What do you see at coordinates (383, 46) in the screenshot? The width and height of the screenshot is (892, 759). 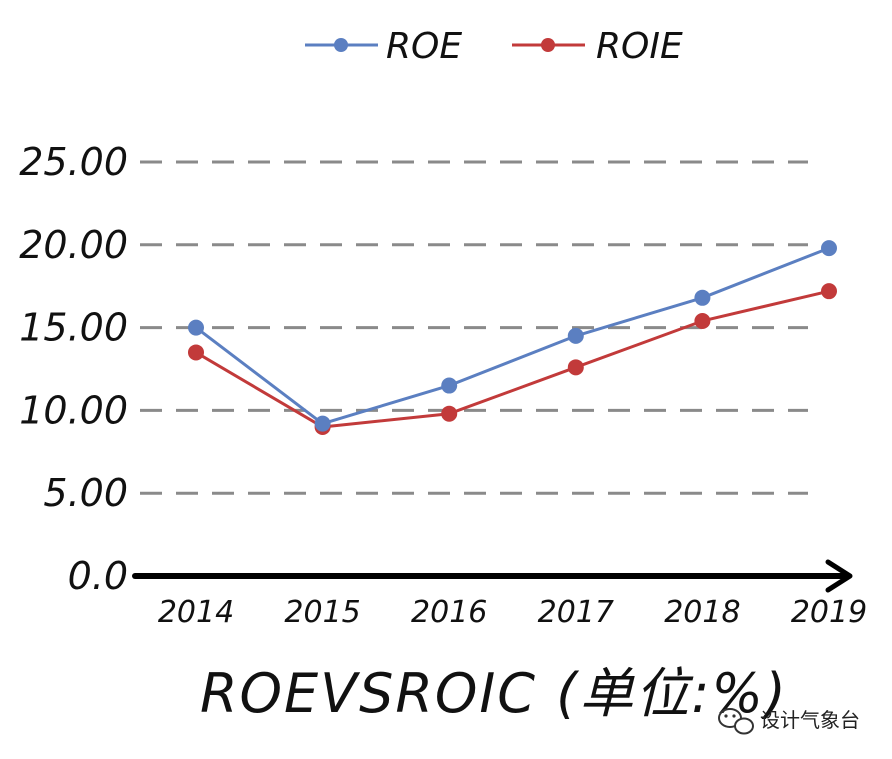 I see `legend-item-roe: ROE` at bounding box center [383, 46].